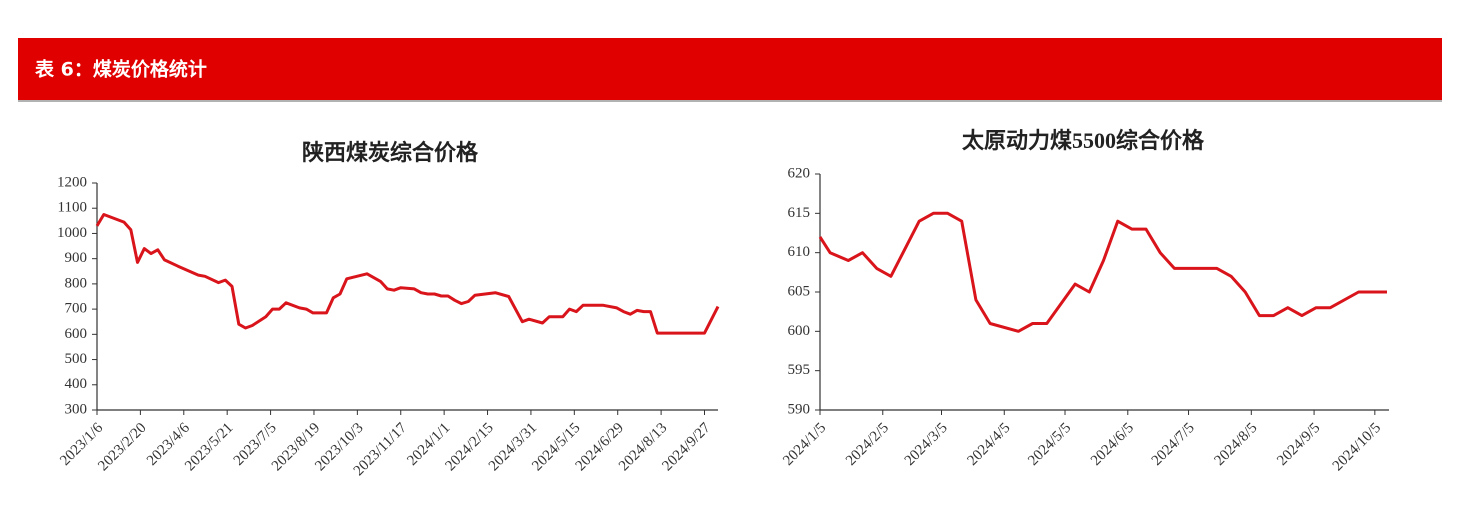 This screenshot has height=522, width=1467. Describe the element at coordinates (799, 173) in the screenshot. I see `y-tick-label: 620` at that location.